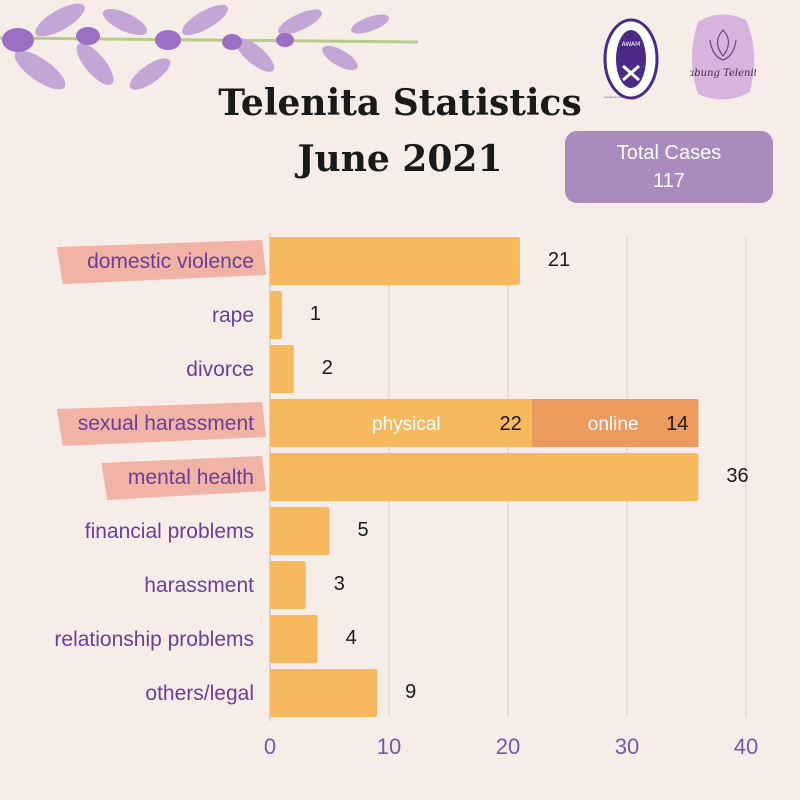 Image resolution: width=800 pixels, height=800 pixels. What do you see at coordinates (511, 424) in the screenshot?
I see `segment-value-physical: 22` at bounding box center [511, 424].